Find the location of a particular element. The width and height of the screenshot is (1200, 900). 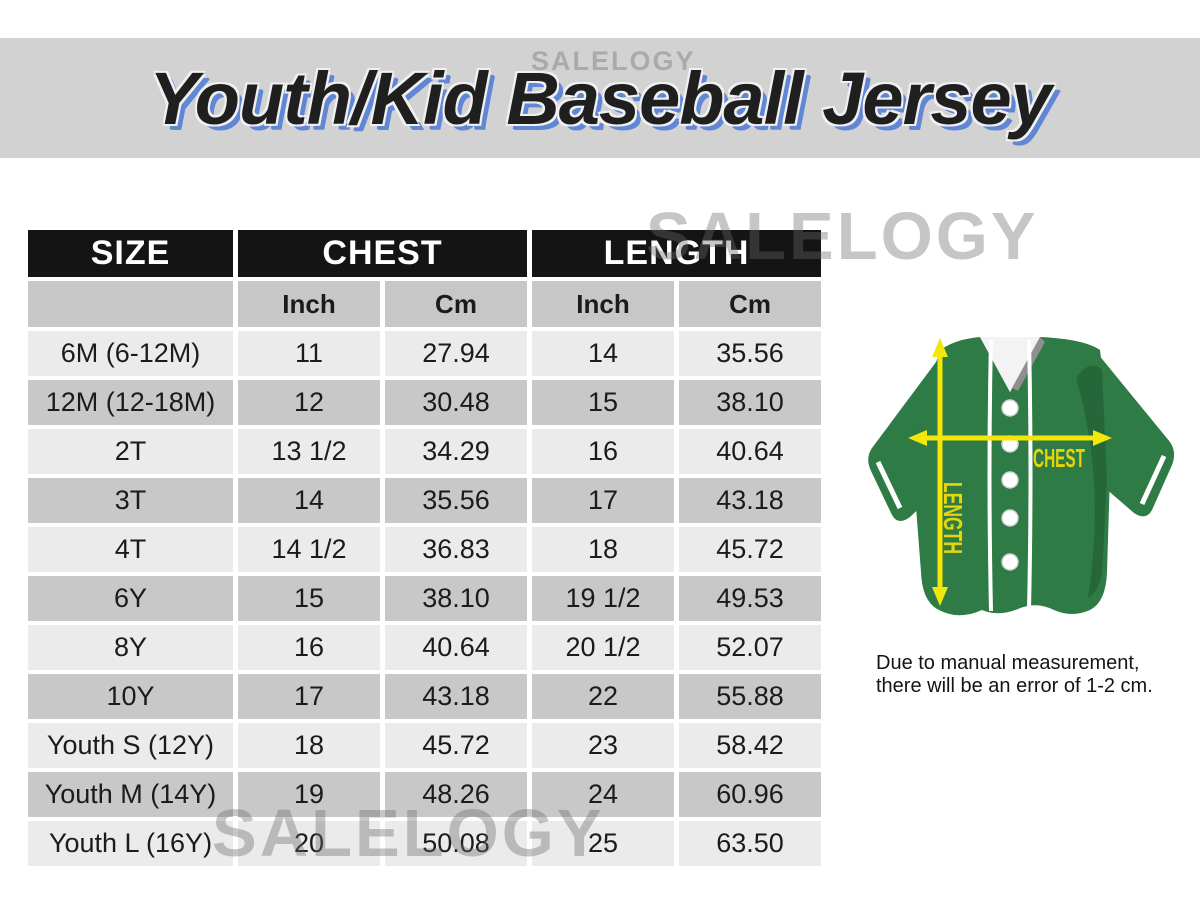

table-row: 12M (12-18M) 12 30.48 15 38.10 is located at coordinates (425, 402).